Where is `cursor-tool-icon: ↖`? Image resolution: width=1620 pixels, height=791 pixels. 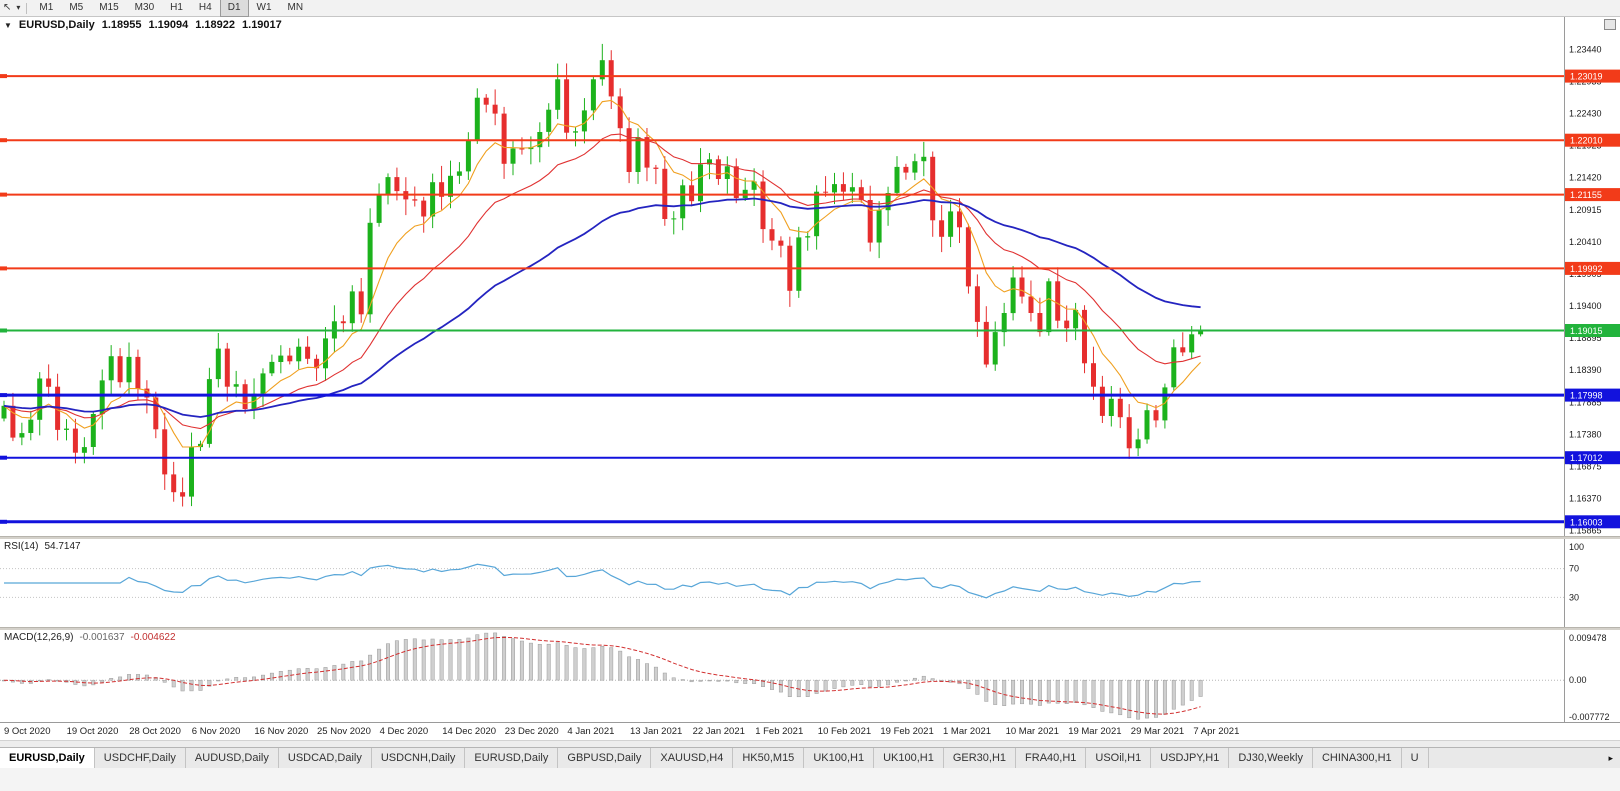
cursor-tool-icon: ↖ is located at coordinates (7, 7).